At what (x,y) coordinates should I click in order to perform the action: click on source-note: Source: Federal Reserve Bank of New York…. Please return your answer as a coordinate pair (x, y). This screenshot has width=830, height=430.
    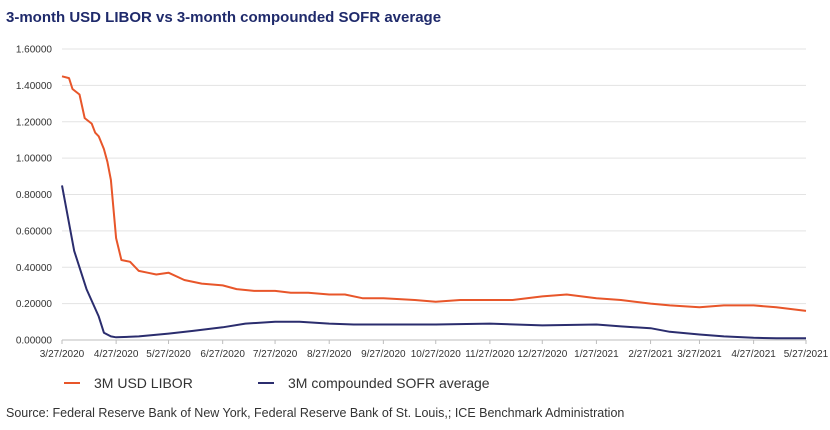
    Looking at the image, I should click on (315, 413).